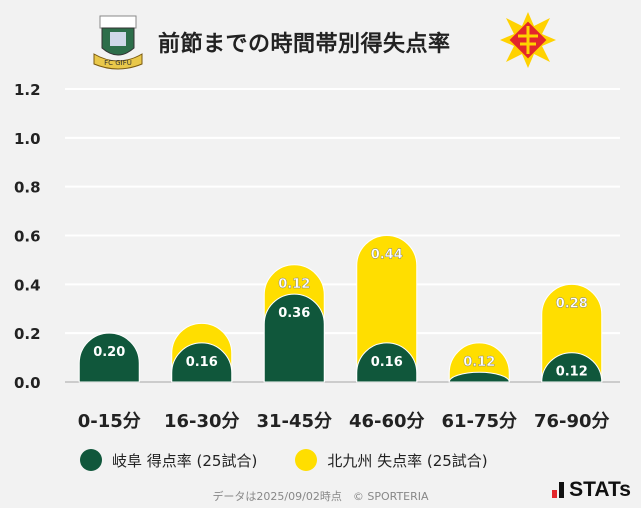  I want to click on stats-logo: STATs, so click(591, 490).